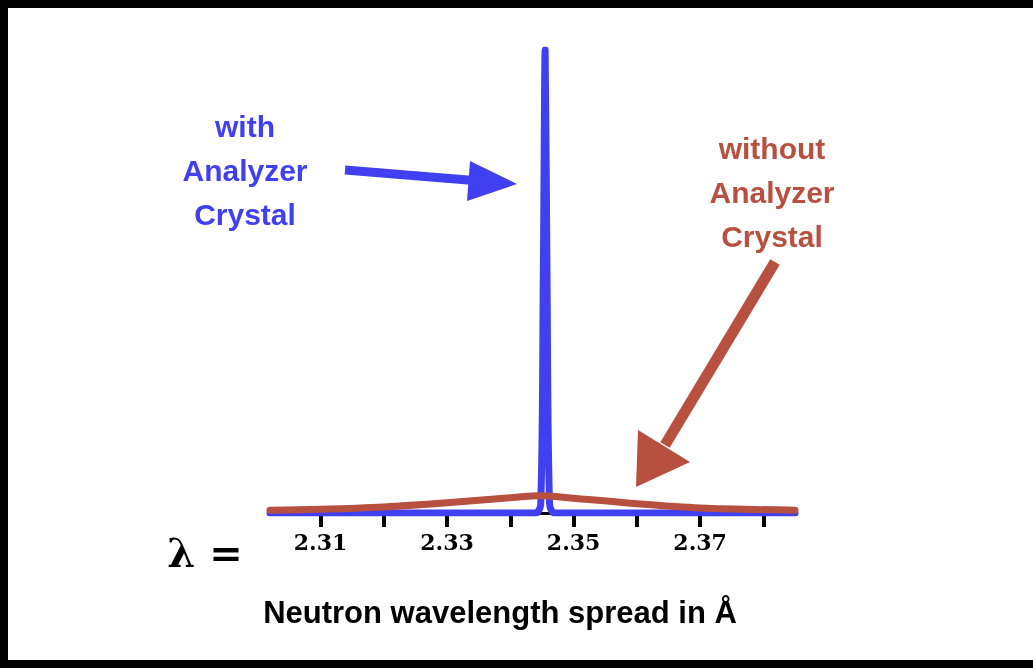  Describe the element at coordinates (573, 542) in the screenshot. I see `x-tick-label: 2.35` at that location.